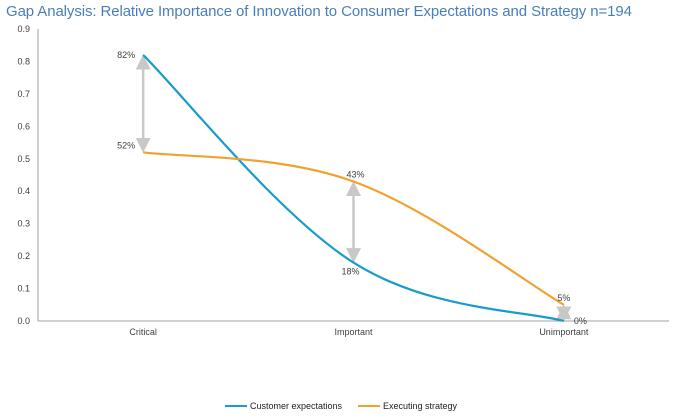  Describe the element at coordinates (350, 272) in the screenshot. I see `data-label: 18%` at that location.